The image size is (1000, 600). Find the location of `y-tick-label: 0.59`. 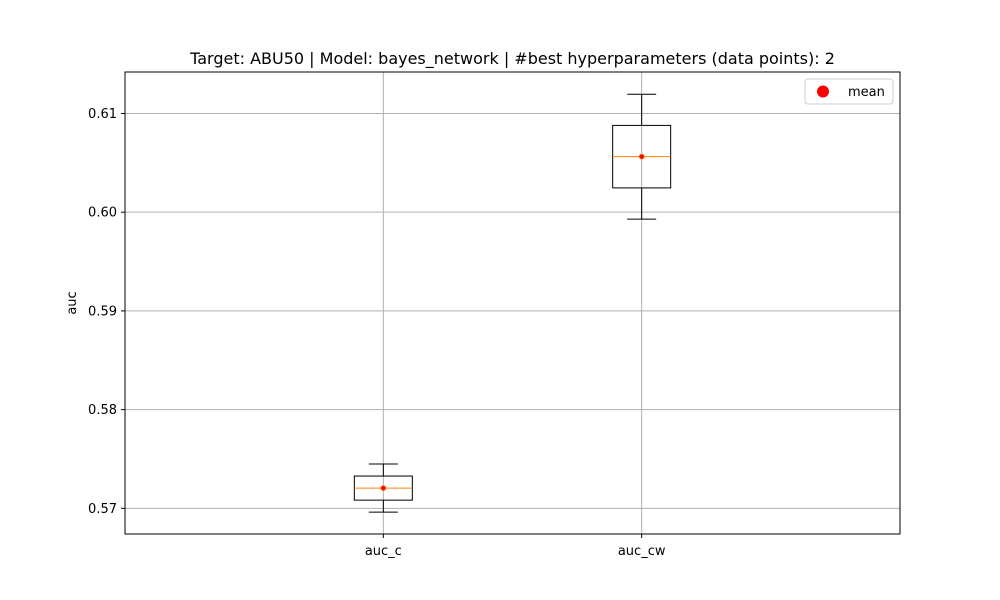

y-tick-label: 0.59 is located at coordinates (102, 311).